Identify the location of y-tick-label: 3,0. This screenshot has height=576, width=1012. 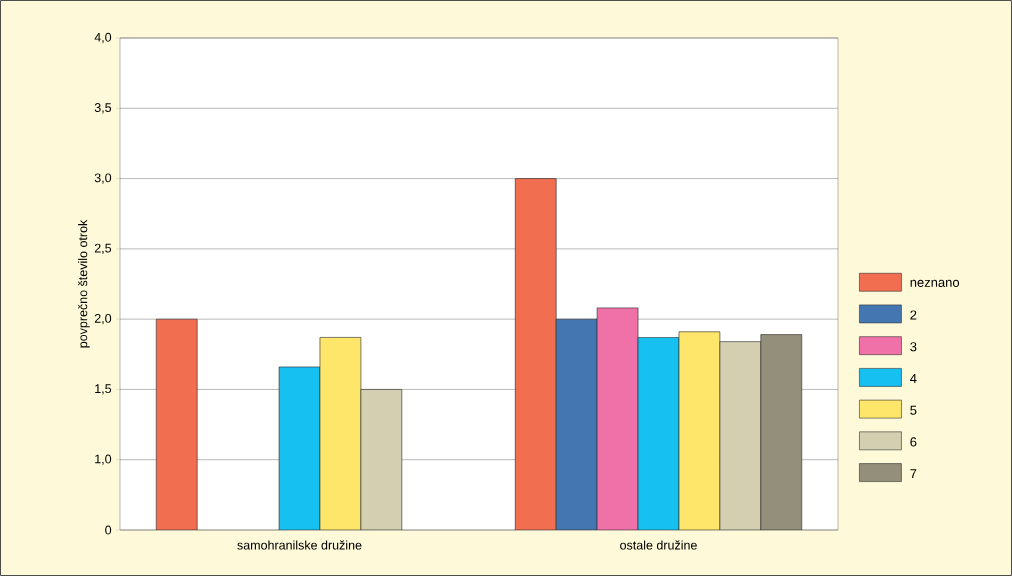
(103, 178).